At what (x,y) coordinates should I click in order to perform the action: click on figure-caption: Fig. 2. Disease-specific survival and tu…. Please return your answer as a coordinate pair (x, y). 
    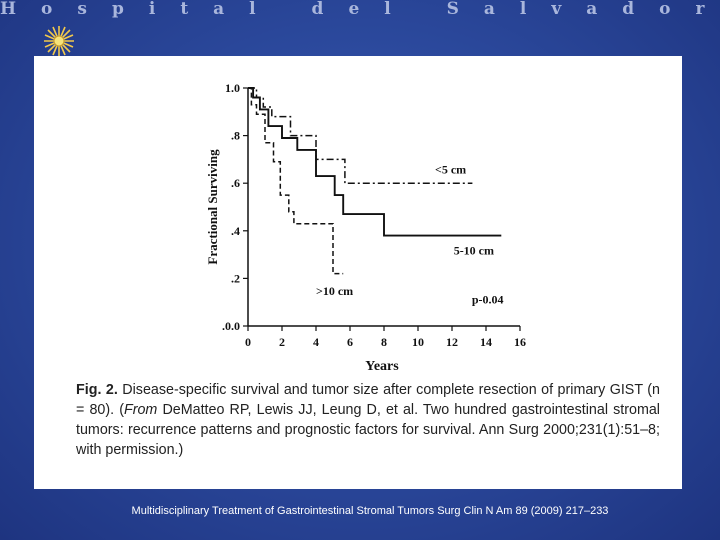
    Looking at the image, I should click on (368, 420).